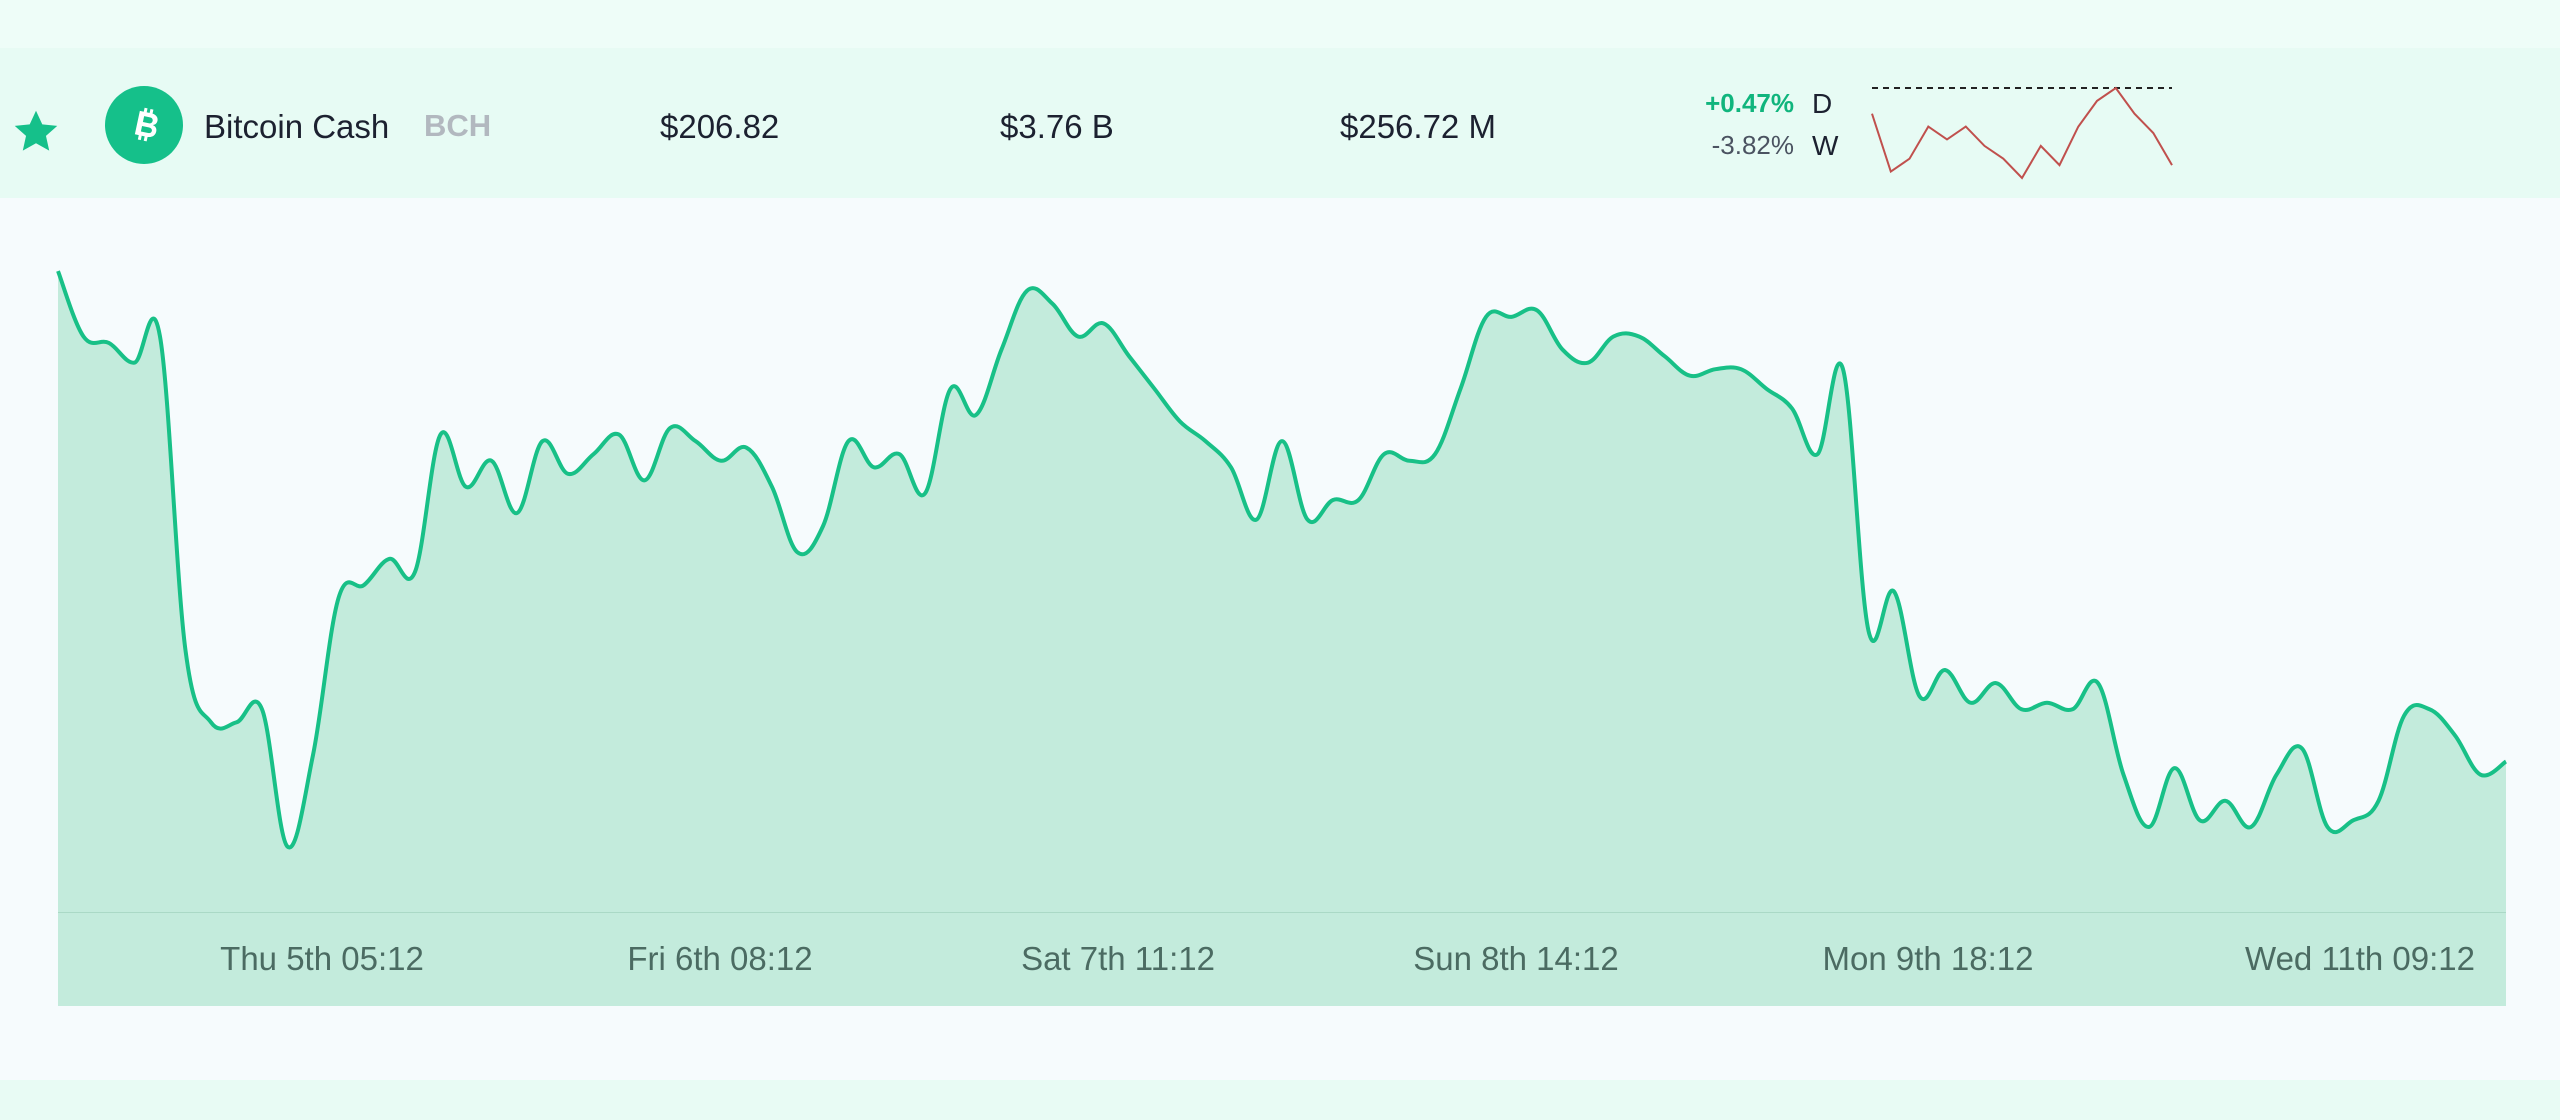 This screenshot has height=1120, width=2560. I want to click on x-tick-label: Wed 11th 09:12, so click(2360, 958).